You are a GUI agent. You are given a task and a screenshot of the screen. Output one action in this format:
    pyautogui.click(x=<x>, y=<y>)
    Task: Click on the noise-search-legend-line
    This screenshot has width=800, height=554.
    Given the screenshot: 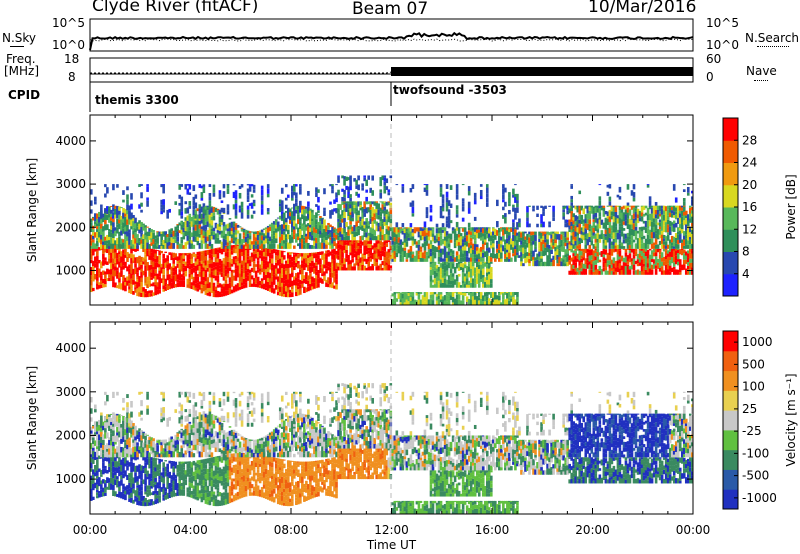 What is the action you would take?
    pyautogui.click(x=773, y=46)
    